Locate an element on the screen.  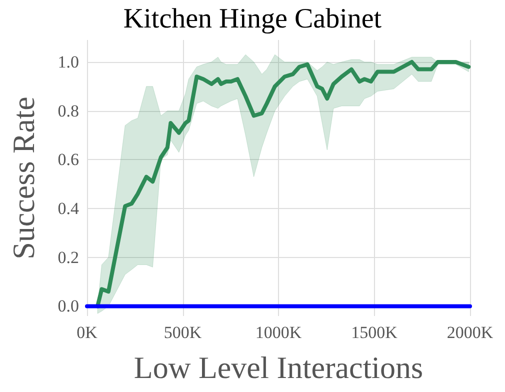
y-tick-label: 0.2 is located at coordinates (68, 257).